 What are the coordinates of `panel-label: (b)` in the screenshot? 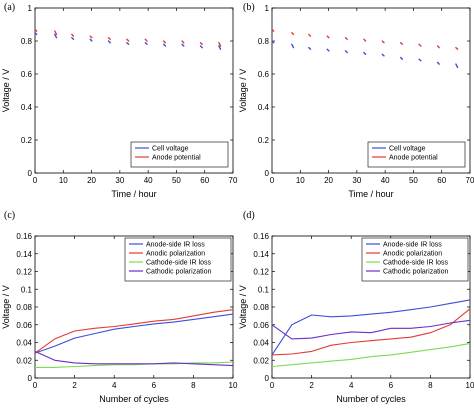 It's located at (249, 7).